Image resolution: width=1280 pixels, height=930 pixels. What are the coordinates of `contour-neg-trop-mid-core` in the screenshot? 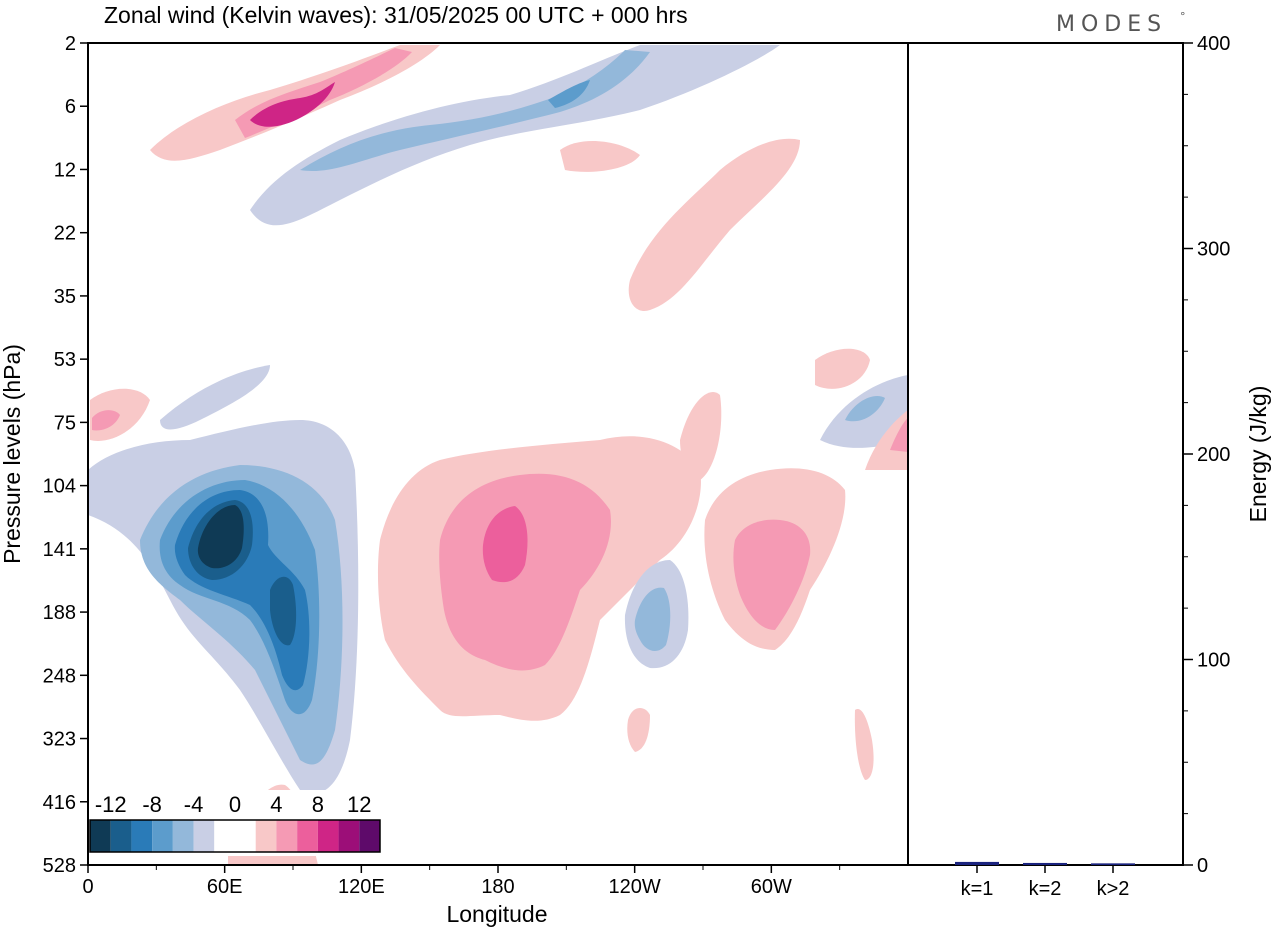 It's located at (652, 619).